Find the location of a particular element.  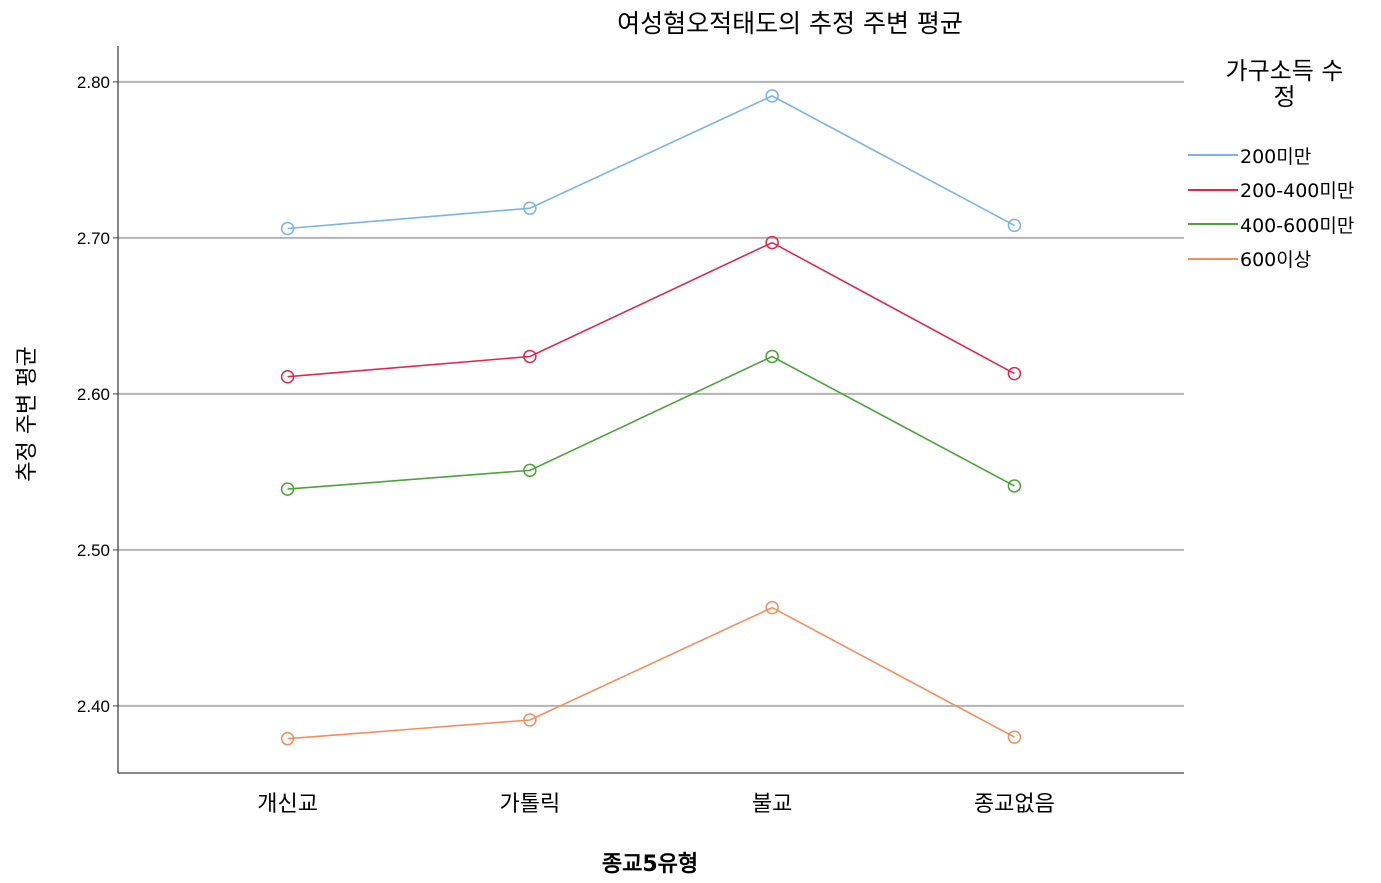

legend-item-400-600: 400-600미만 is located at coordinates (1271, 224).